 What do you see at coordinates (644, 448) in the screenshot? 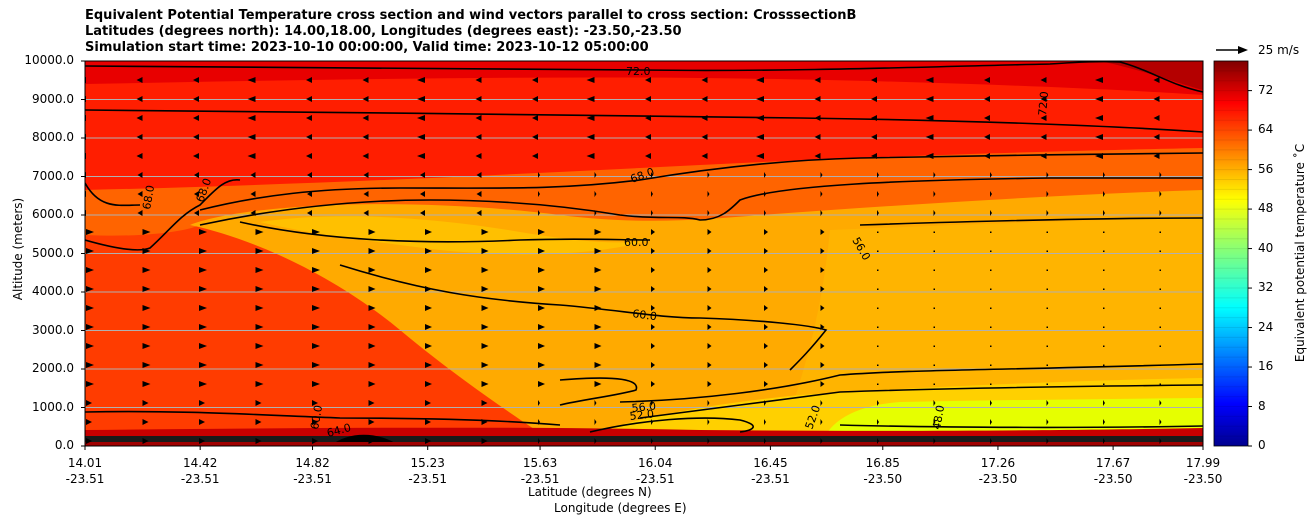
I see `x-tick-marks` at bounding box center [644, 448].